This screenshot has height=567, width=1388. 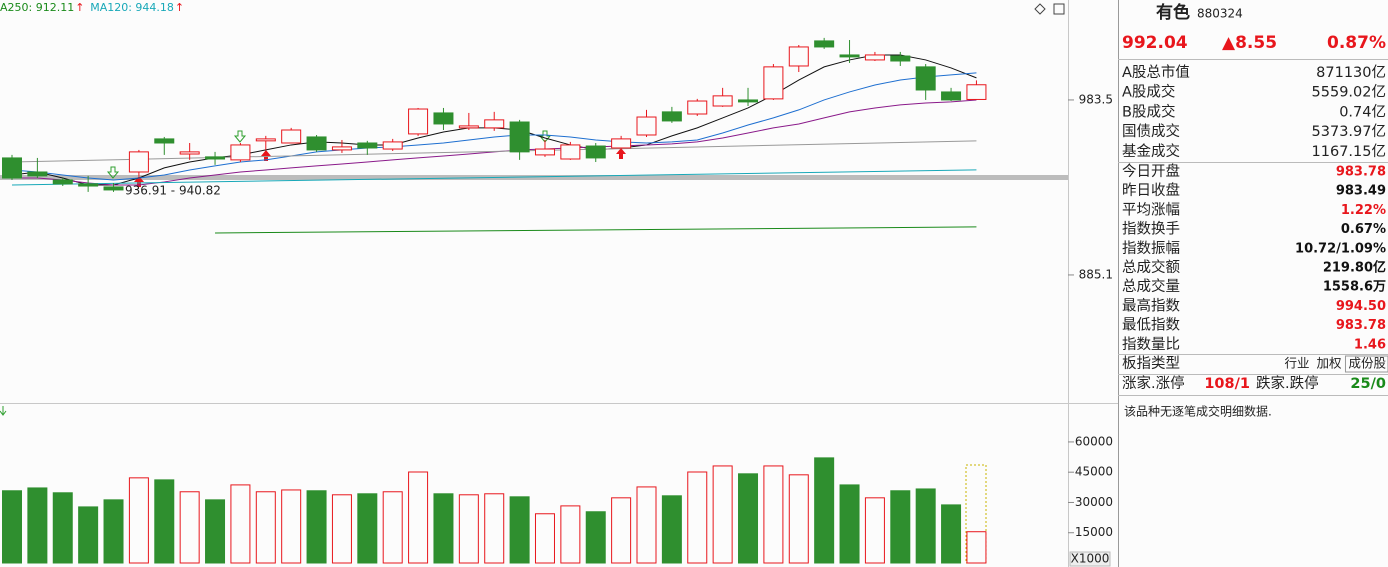 What do you see at coordinates (1155, 43) in the screenshot?
I see `price: 992.04` at bounding box center [1155, 43].